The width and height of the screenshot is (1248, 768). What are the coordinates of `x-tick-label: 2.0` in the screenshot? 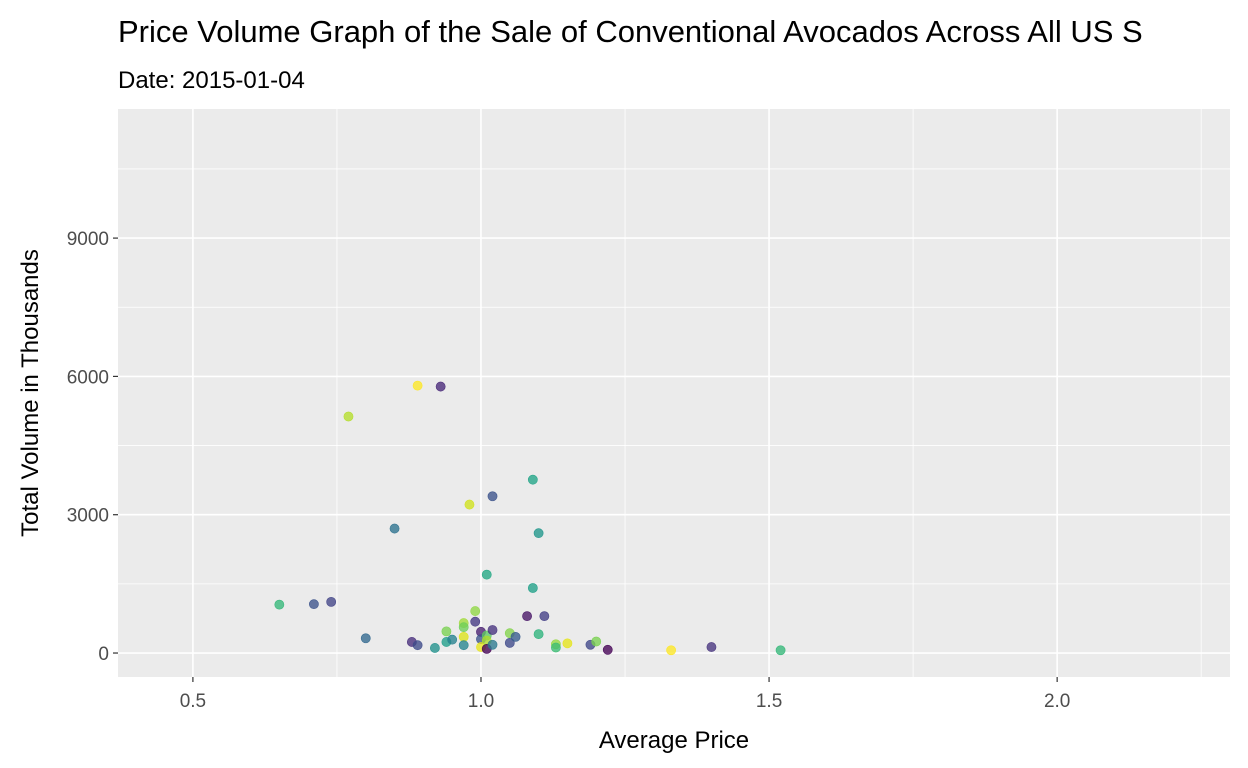 It's located at (1057, 701).